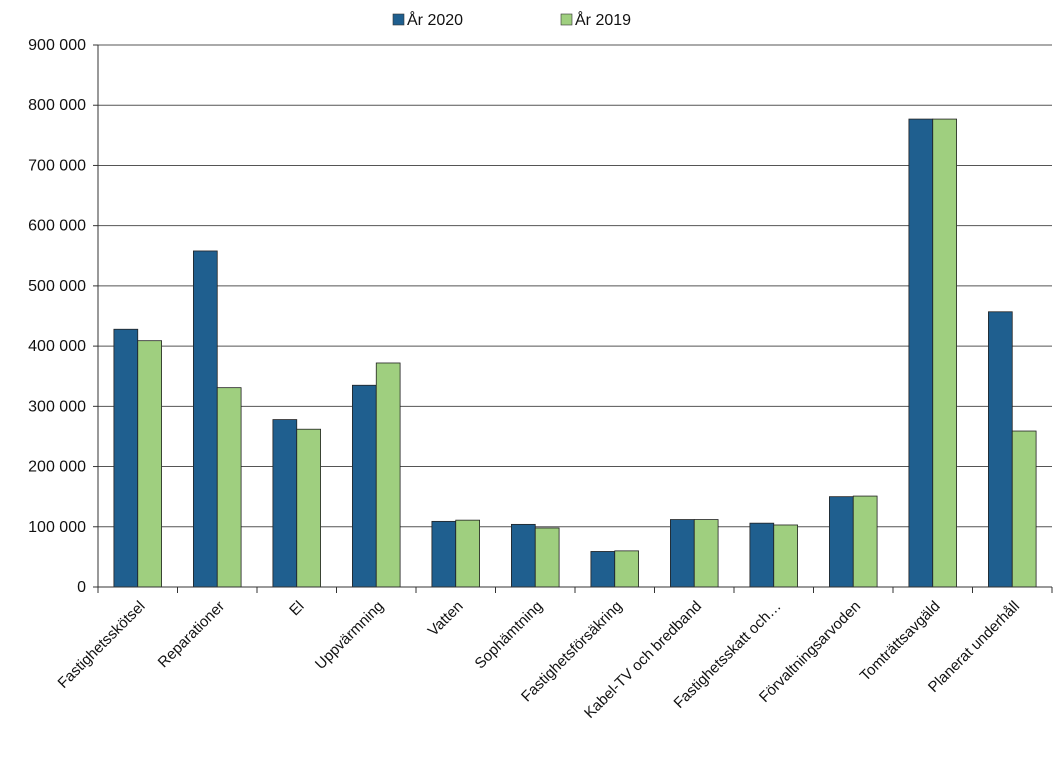  I want to click on y-tick-label: 500 000, so click(57, 286).